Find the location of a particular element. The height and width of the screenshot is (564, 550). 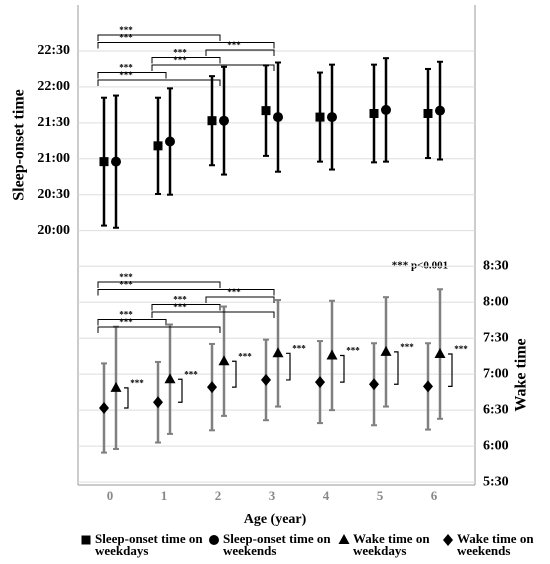

y2-tick-label: 6:00 is located at coordinates (496, 445).